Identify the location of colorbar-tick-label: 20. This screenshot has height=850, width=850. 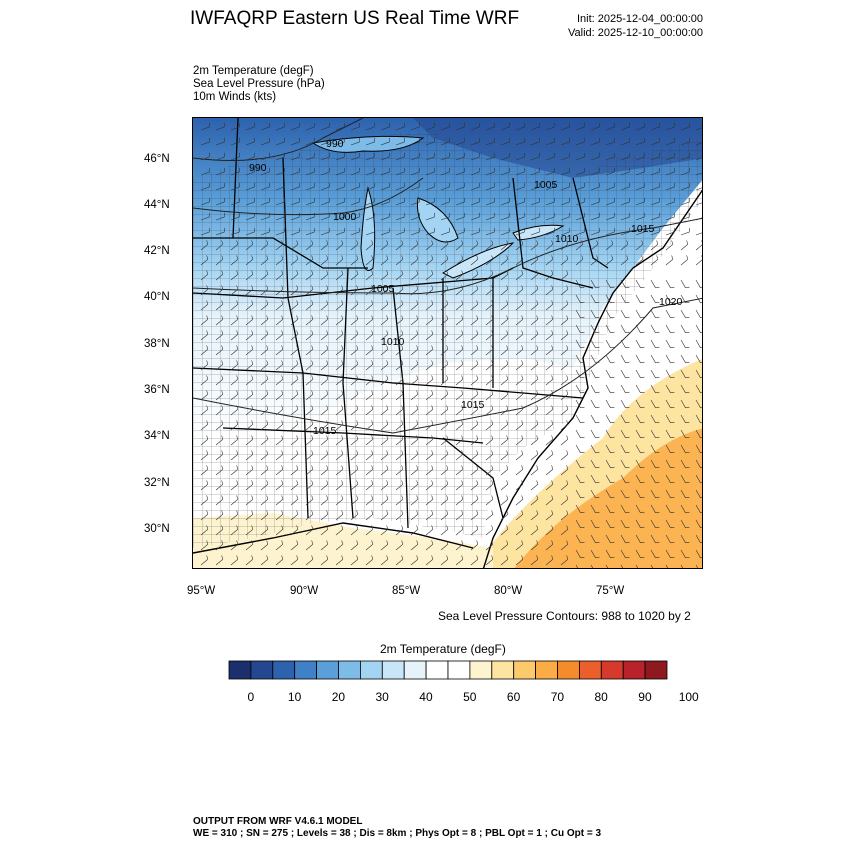
(338, 697).